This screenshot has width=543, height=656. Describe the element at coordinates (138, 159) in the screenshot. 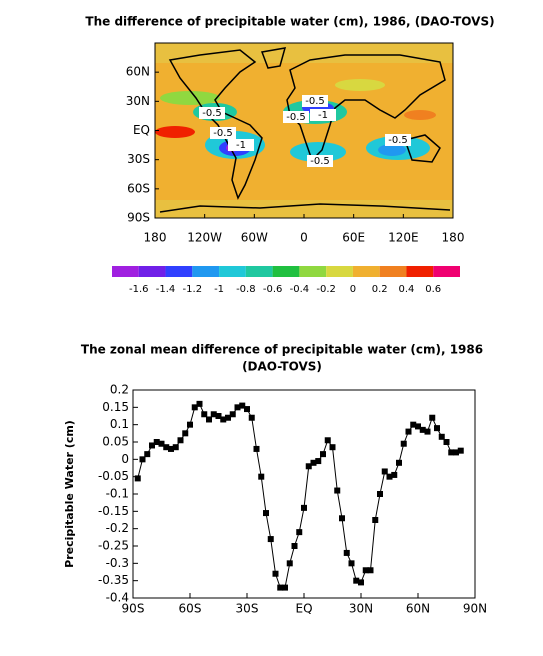

I see `y-tick-label: 30S` at that location.